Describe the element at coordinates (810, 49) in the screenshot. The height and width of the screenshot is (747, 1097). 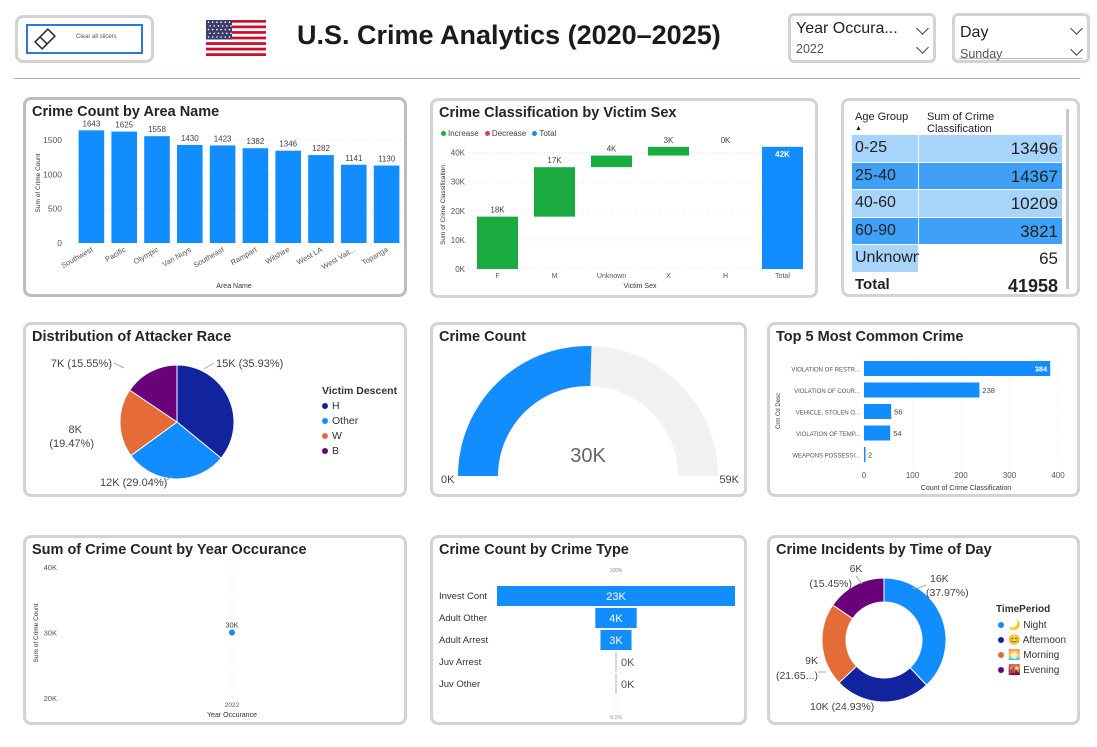
I see `year-slicer-value: 2022` at that location.